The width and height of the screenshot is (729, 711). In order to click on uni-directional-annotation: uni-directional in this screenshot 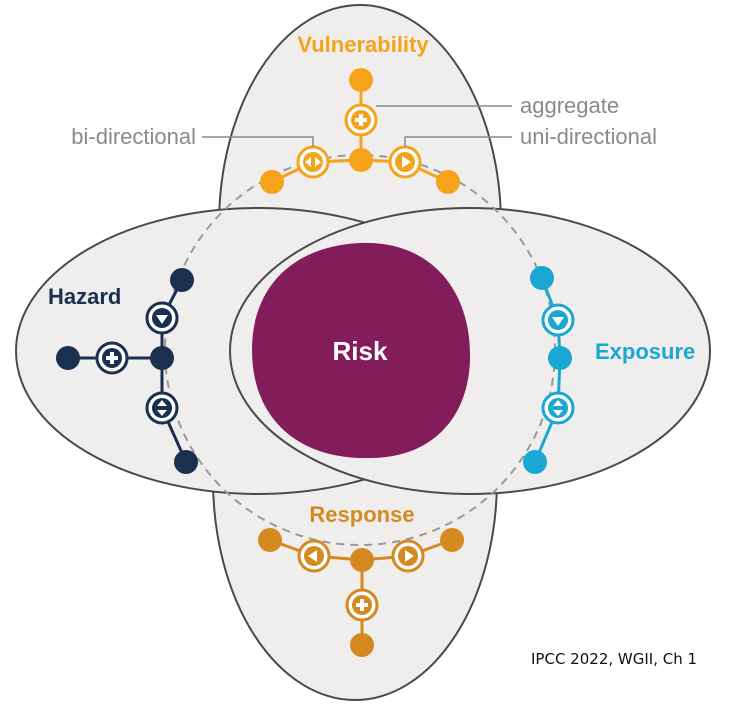, I will do `click(588, 136)`.